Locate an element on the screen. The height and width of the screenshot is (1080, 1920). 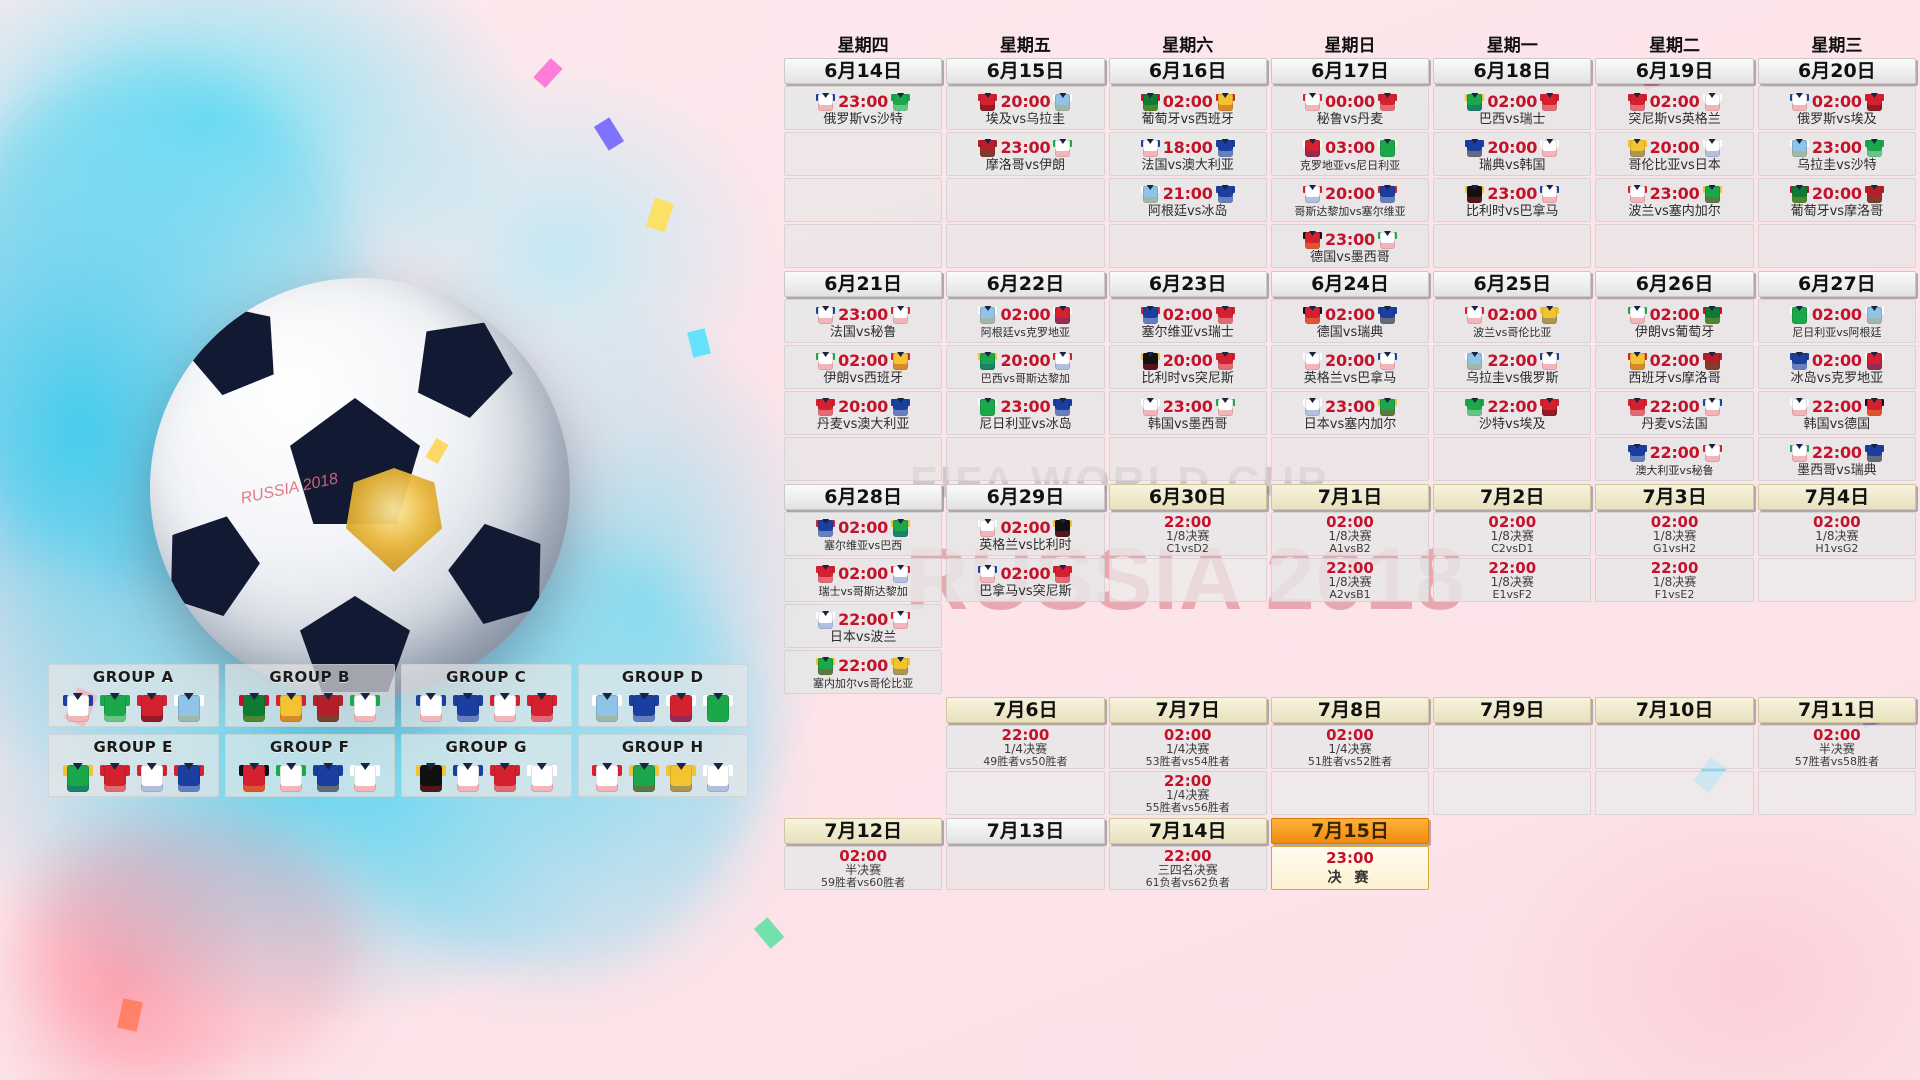
match-cell: 22:00 澳大利亚vs秘鲁 is located at coordinates (1674, 459).